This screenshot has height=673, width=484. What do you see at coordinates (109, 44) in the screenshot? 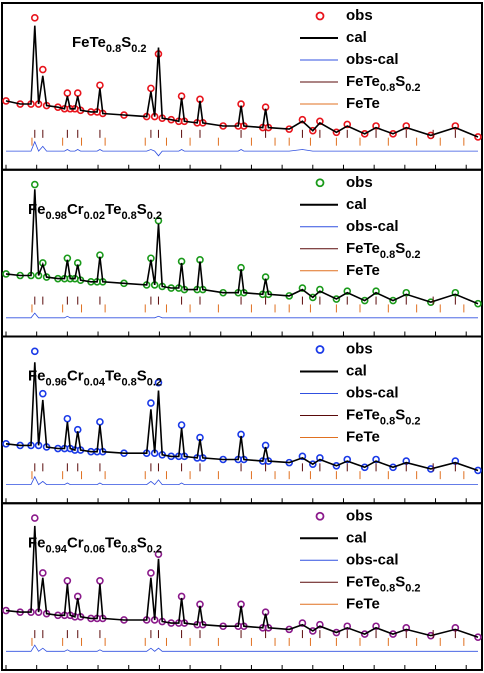
I see `panel-title: FeTe0.8S0.2` at bounding box center [109, 44].